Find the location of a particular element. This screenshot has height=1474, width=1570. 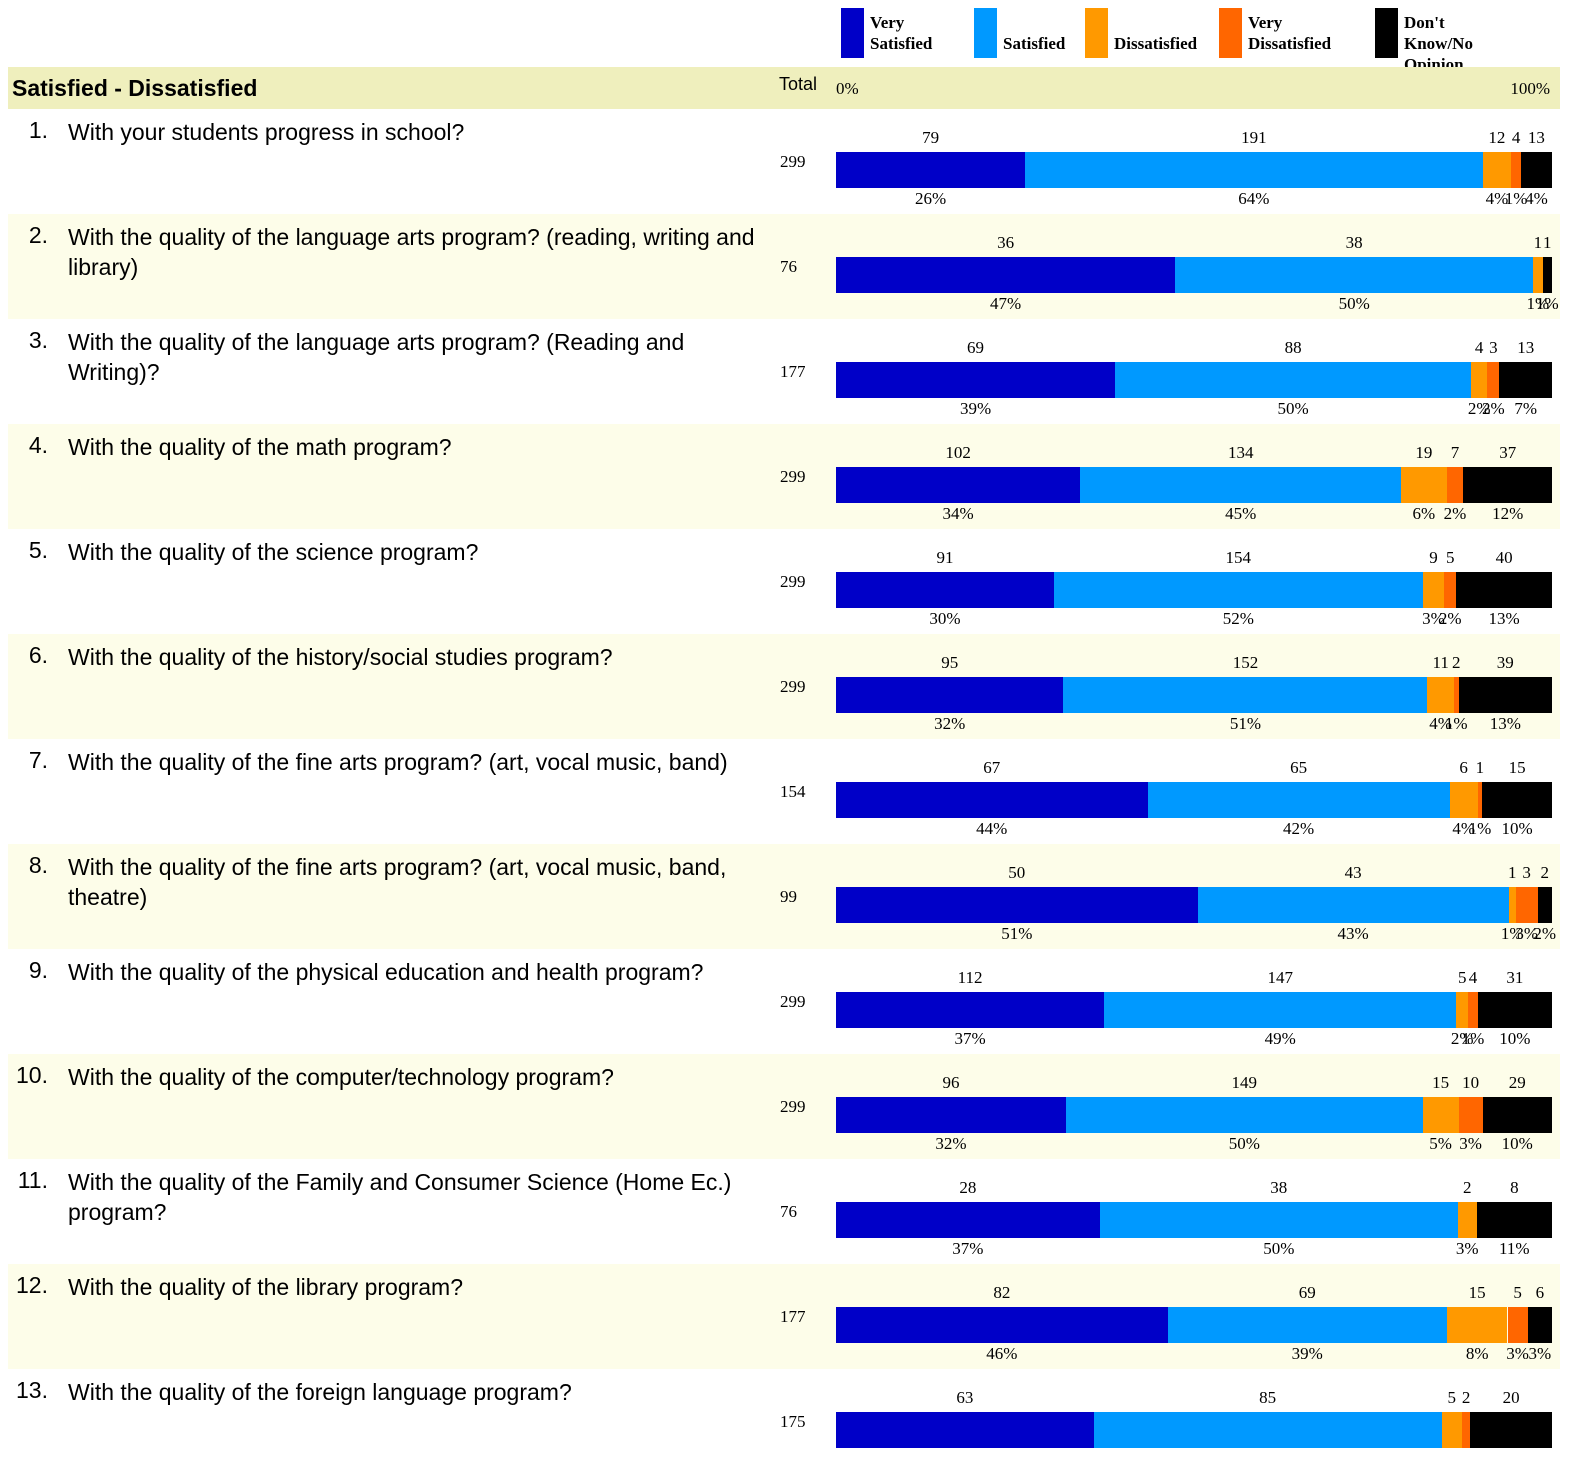

percent-label: 51% is located at coordinates (1245, 723).